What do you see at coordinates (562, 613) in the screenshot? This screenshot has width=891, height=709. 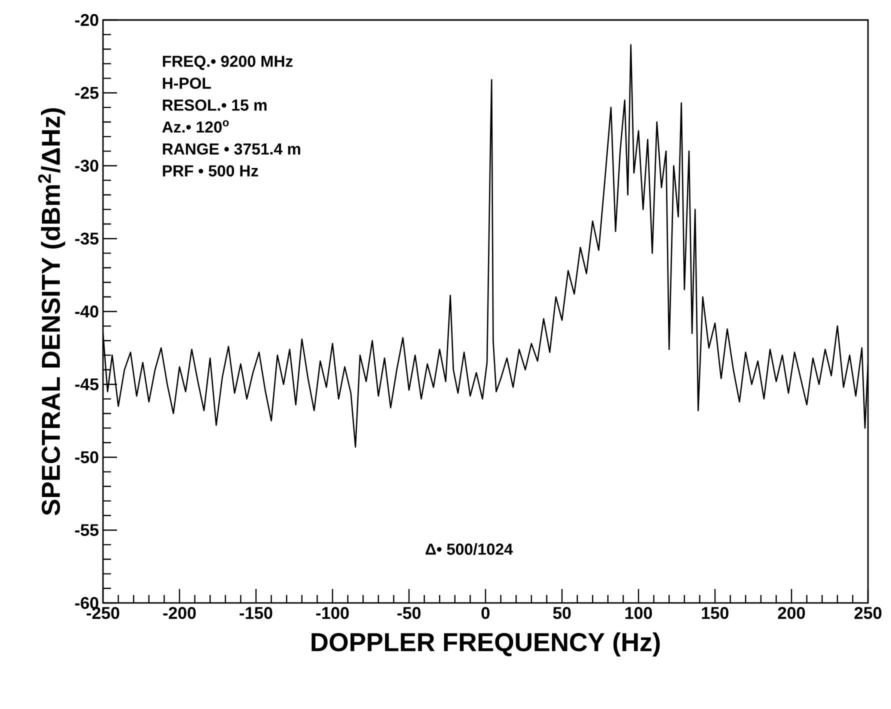 I see `x-tick-label: 50` at bounding box center [562, 613].